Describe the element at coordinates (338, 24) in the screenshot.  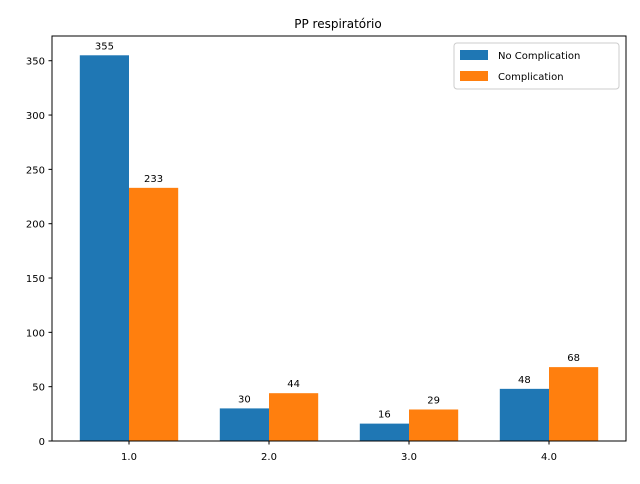
I see `chart-title: PP respiratório` at that location.